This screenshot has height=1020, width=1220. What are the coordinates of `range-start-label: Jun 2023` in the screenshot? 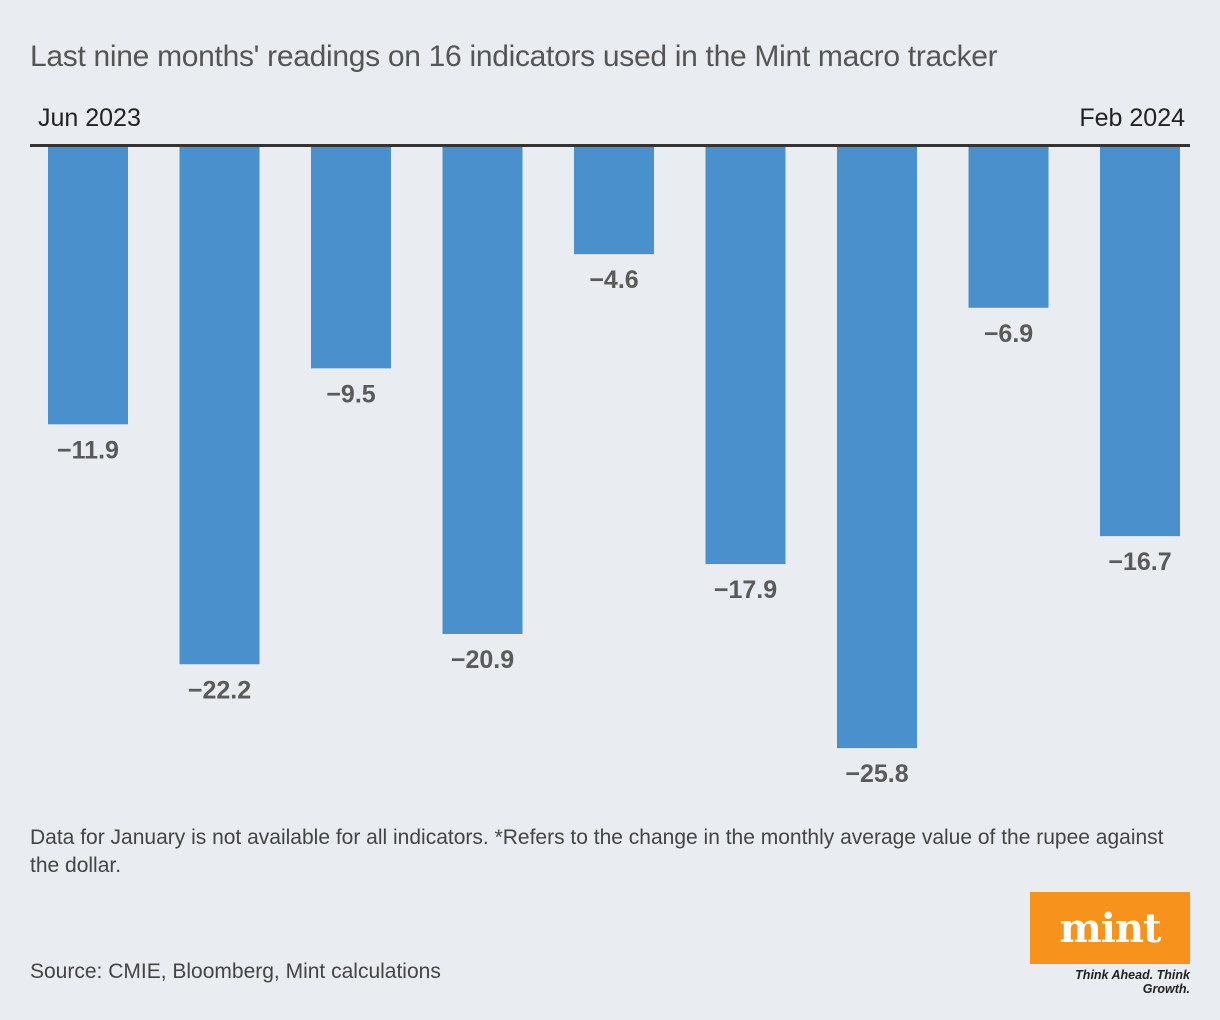 It's located at (89, 118).